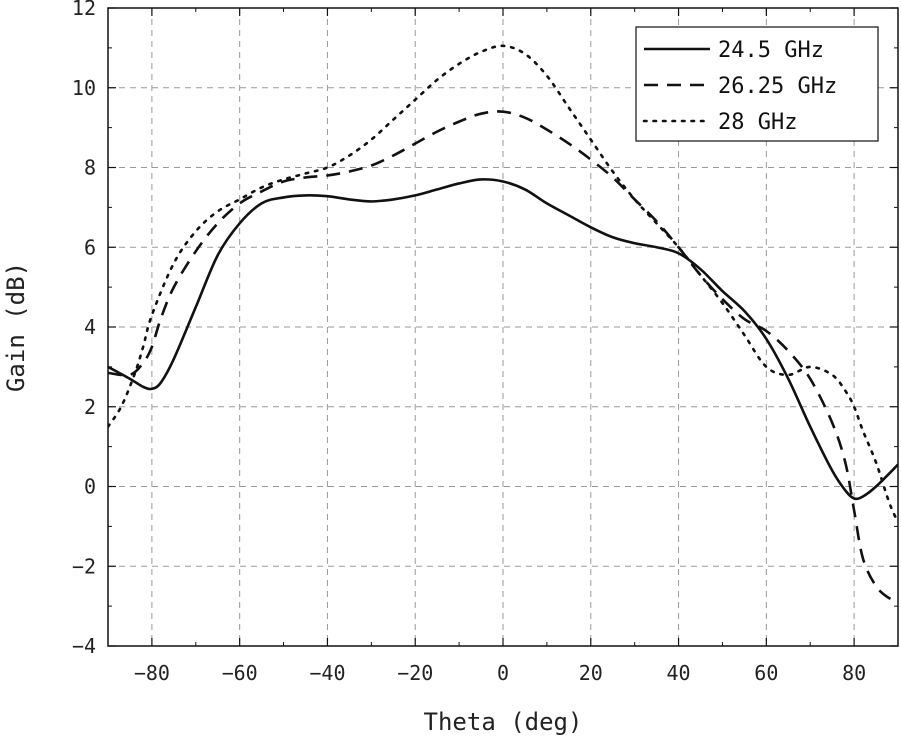 The image size is (901, 740). I want to click on y-axis-label: Gain (dB), so click(16, 327).